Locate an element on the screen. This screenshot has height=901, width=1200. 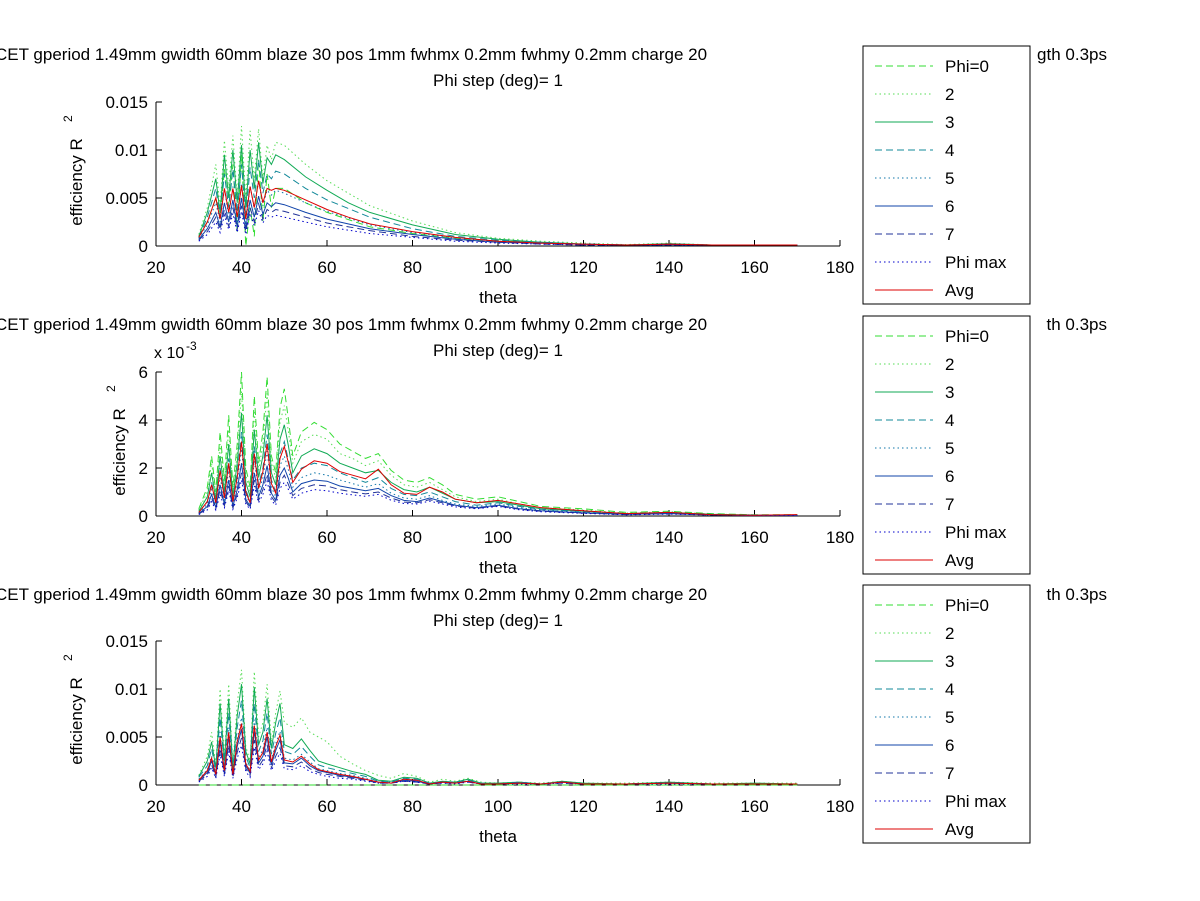
y-axis-label: efficiency R is located at coordinates (76, 721).